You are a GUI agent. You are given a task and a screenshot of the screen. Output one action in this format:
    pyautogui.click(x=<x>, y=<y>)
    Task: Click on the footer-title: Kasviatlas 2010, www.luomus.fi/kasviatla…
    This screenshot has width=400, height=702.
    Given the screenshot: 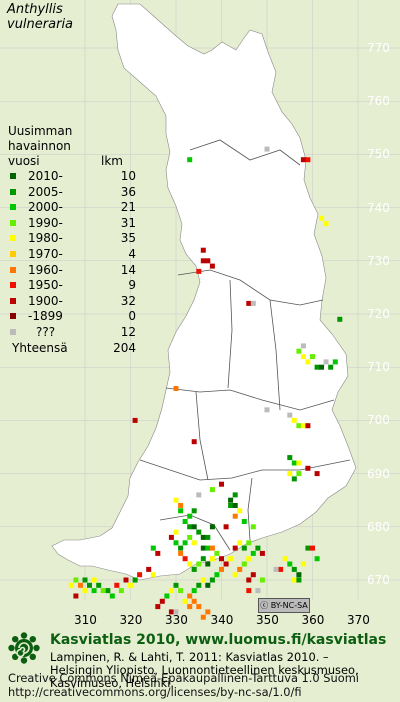 What is the action you would take?
    pyautogui.click(x=218, y=640)
    